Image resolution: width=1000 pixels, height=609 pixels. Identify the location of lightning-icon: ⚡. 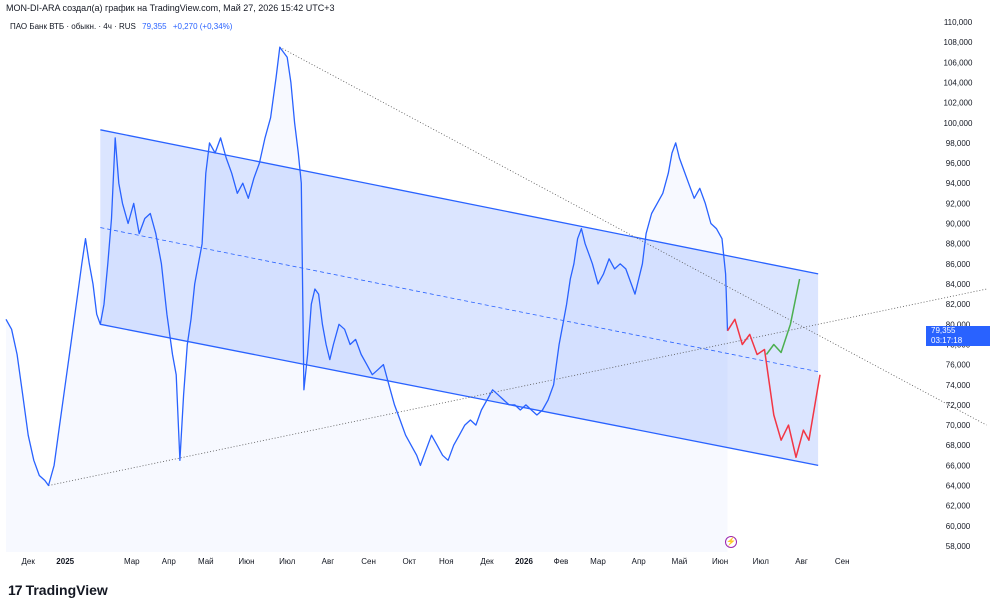
(731, 542).